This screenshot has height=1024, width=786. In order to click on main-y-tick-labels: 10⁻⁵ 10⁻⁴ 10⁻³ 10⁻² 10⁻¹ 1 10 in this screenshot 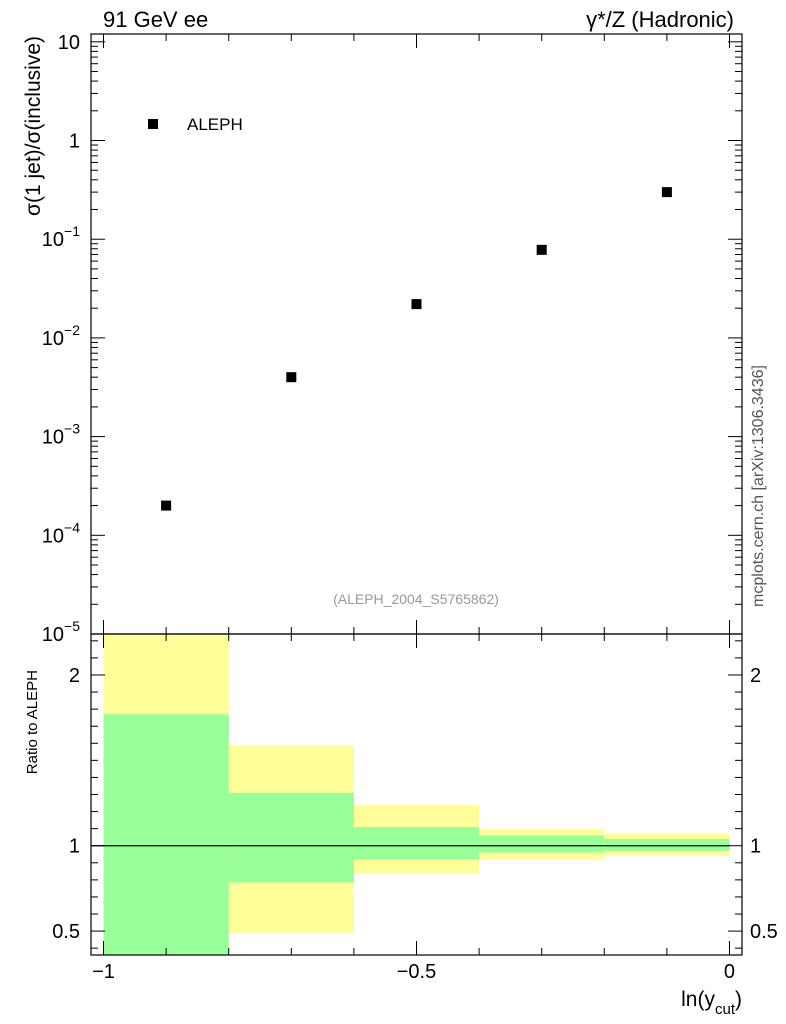, I will do `click(61, 339)`.